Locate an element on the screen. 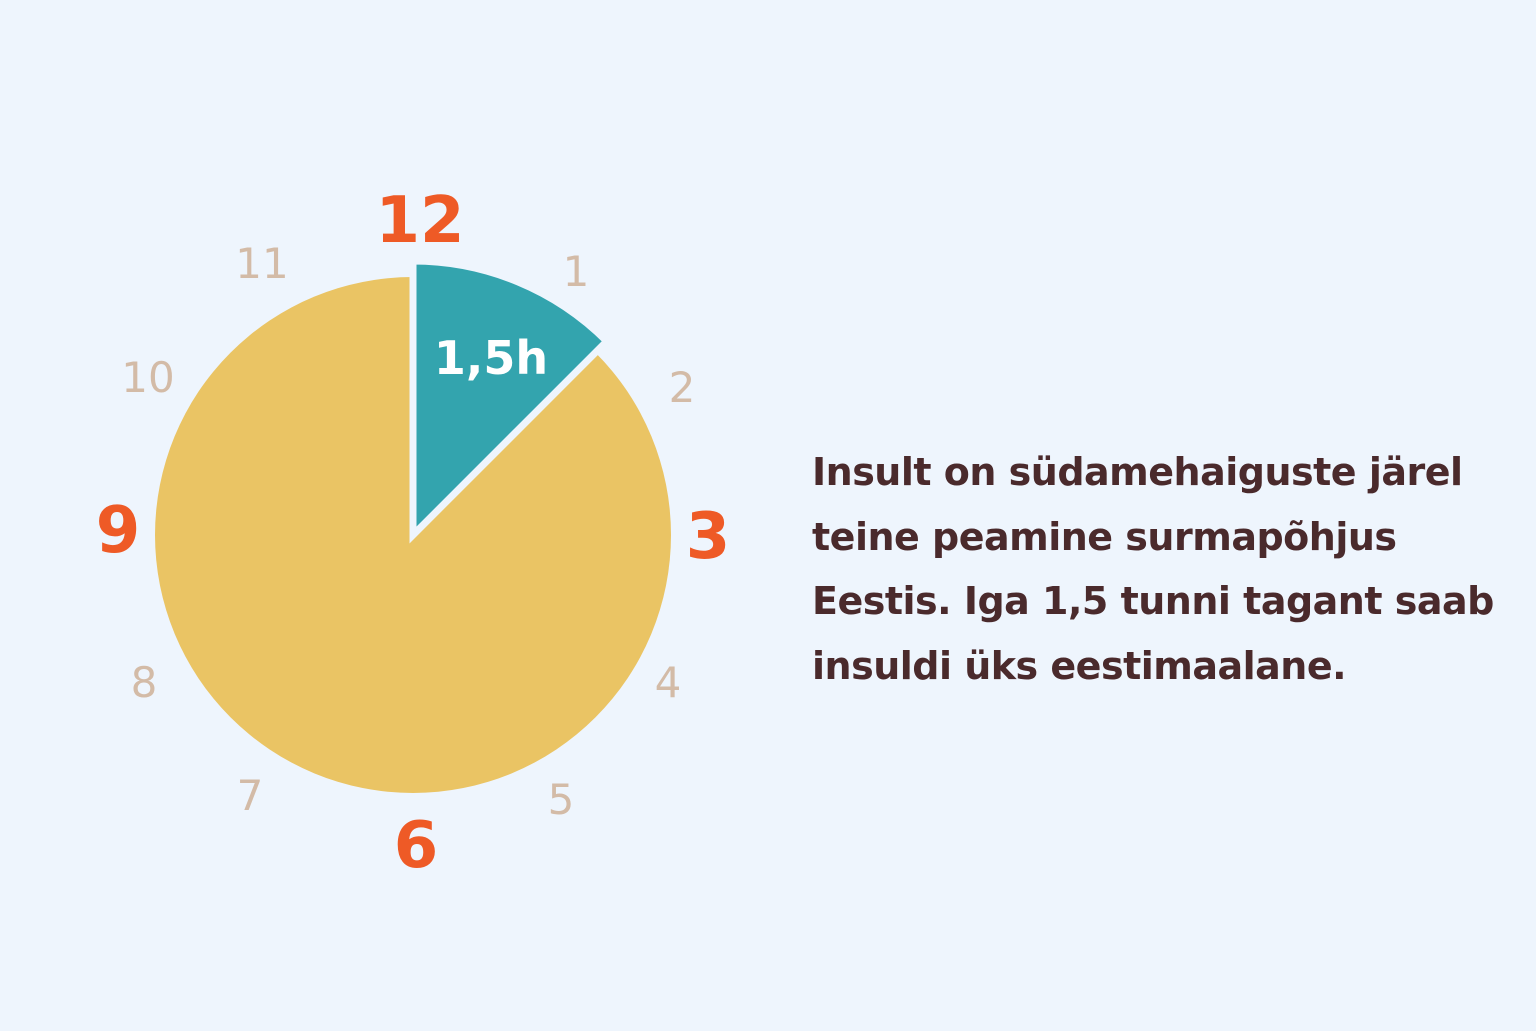 This screenshot has height=1031, width=1536. clock-number-1: 1 is located at coordinates (576, 271).